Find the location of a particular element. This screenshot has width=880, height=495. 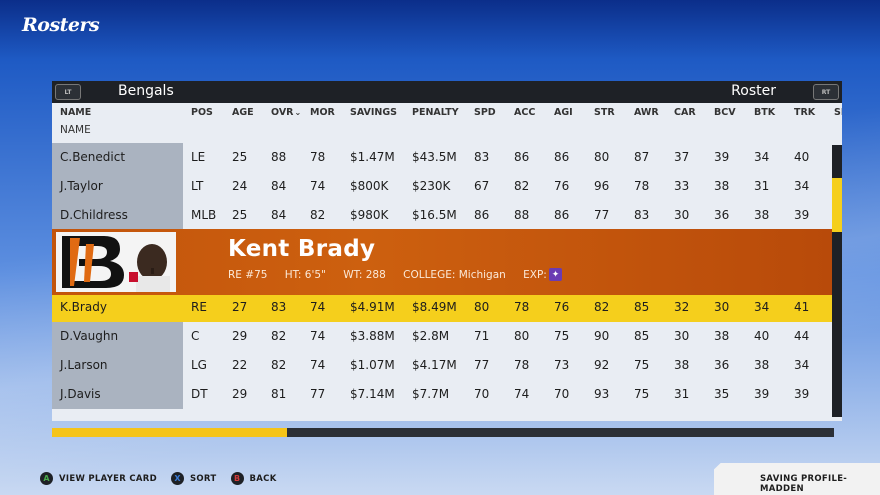

save-status-box: SAVING PROFILE-MADDEN is located at coordinates (797, 479).